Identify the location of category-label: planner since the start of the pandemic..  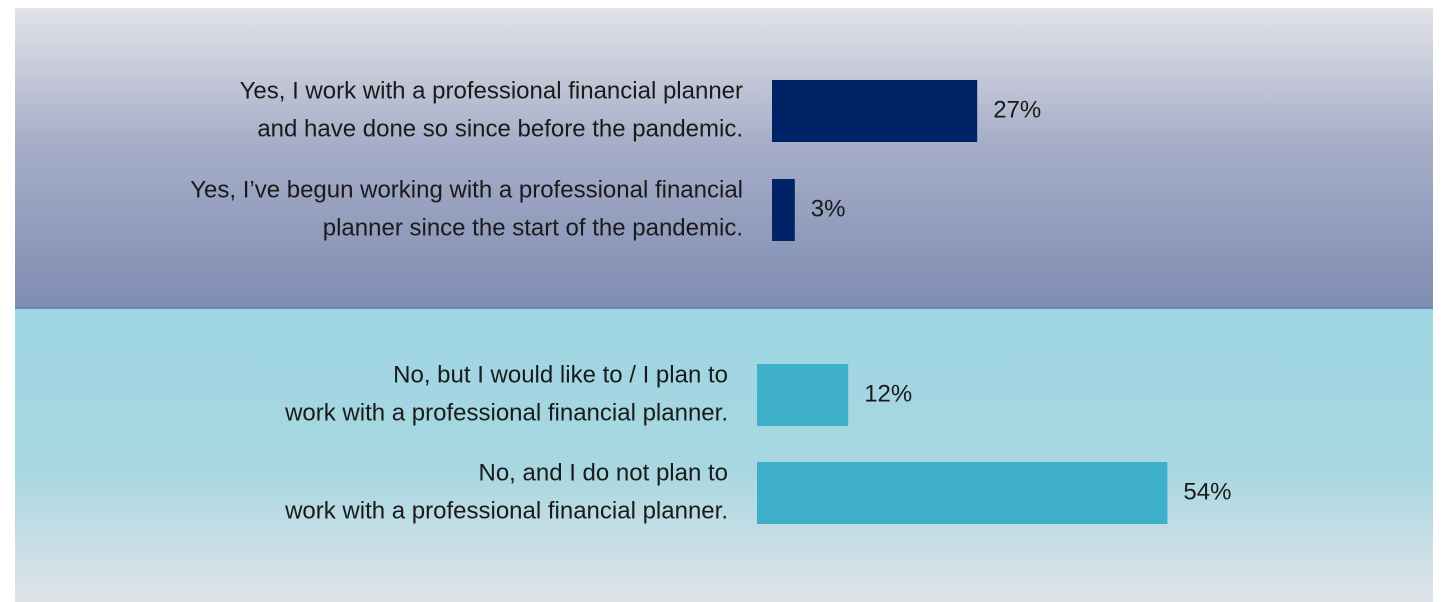
(533, 227).